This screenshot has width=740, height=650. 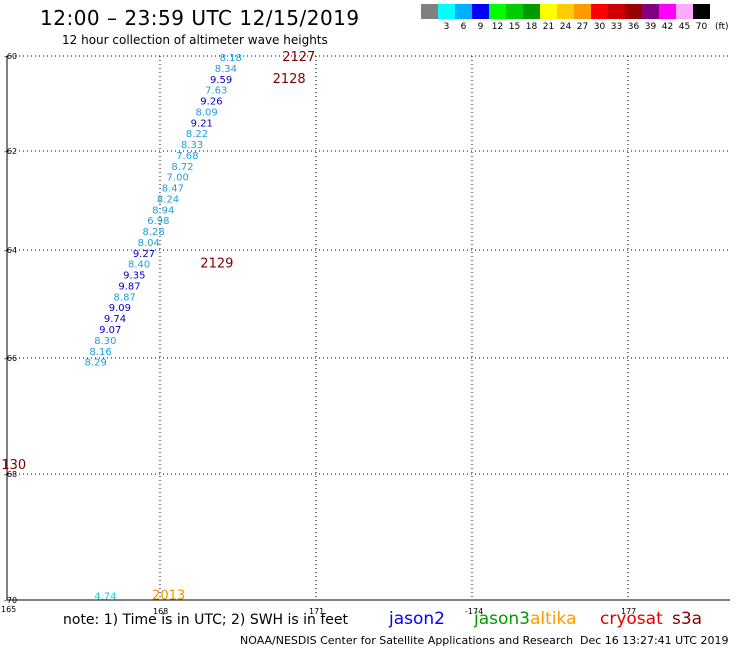 What do you see at coordinates (182, 167) in the screenshot?
I see `swh-value: 8.72` at bounding box center [182, 167].